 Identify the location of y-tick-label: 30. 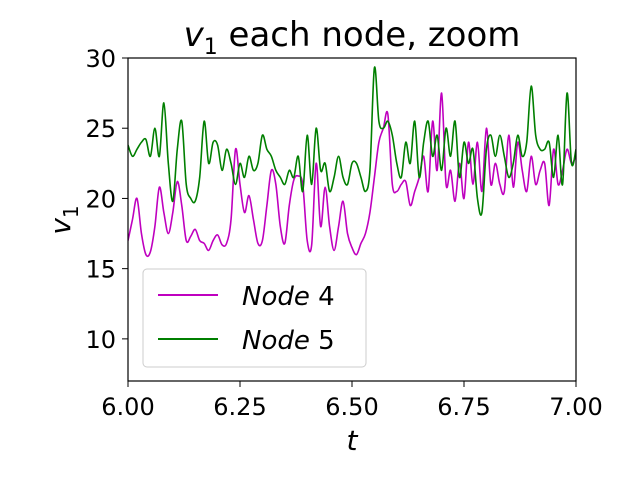
(100, 59).